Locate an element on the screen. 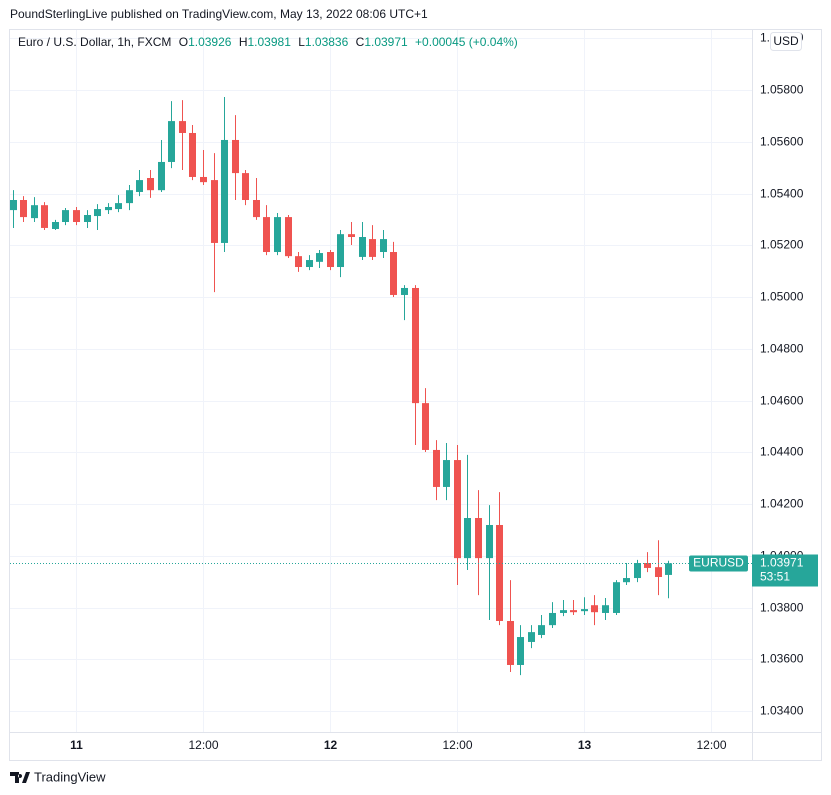  y-tick-label: 1.03800 is located at coordinates (782, 608).